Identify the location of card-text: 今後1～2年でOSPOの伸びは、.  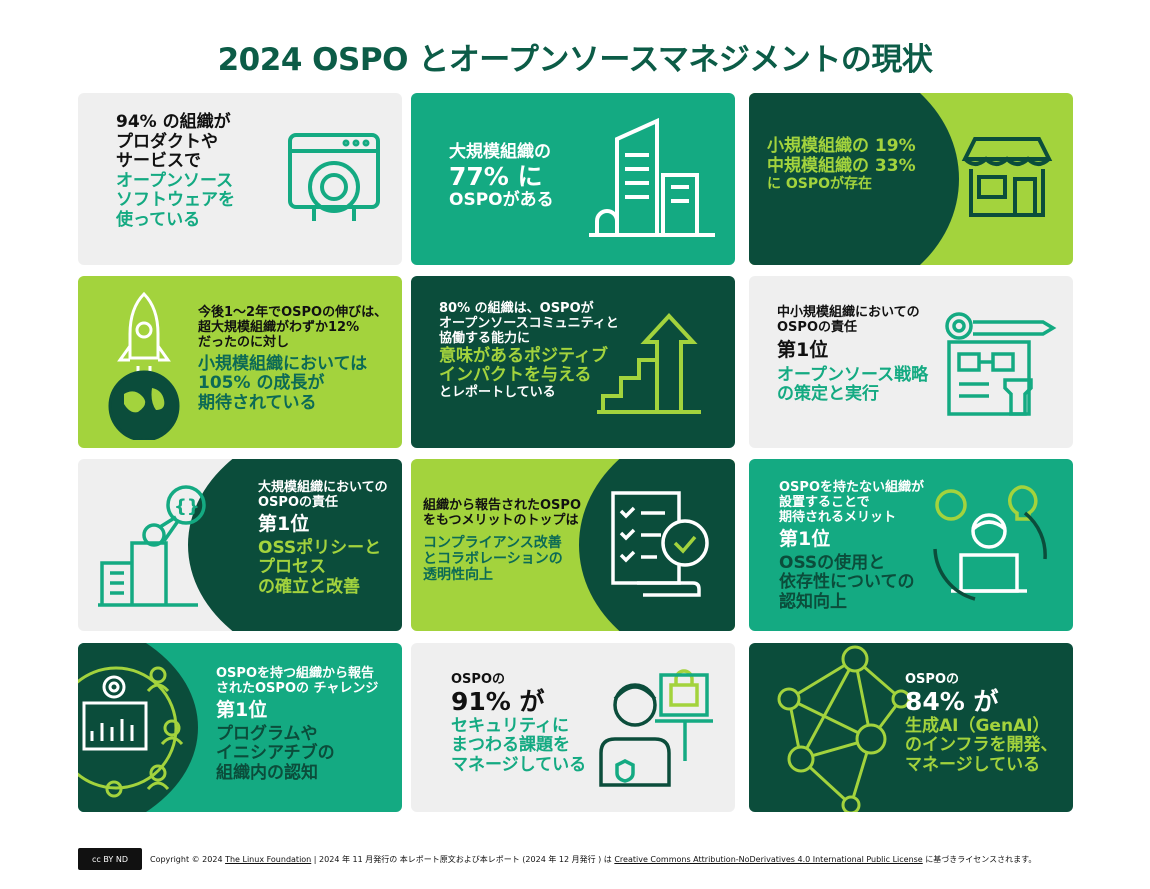
(293, 312).